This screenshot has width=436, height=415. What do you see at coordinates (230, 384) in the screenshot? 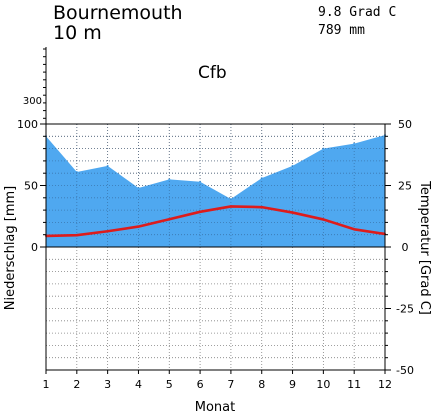
I see `x-tick-label: 7` at bounding box center [230, 384].